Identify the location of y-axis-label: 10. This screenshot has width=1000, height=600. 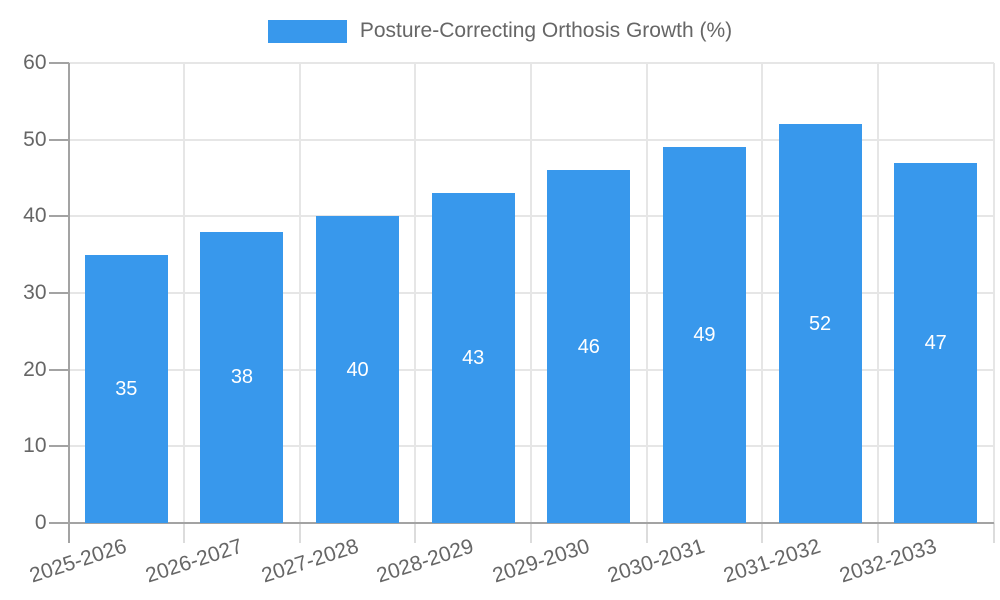
(35, 446).